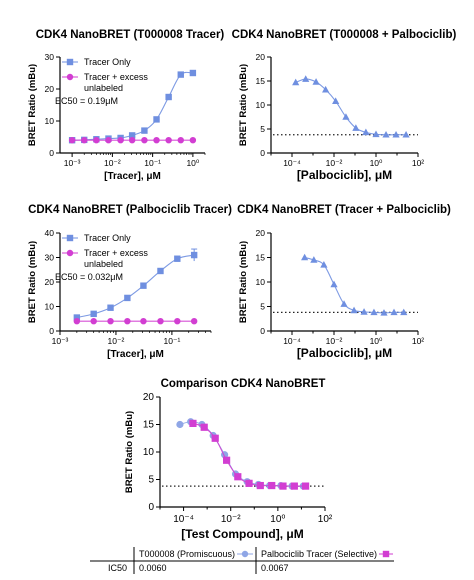 The width and height of the screenshot is (474, 580). What do you see at coordinates (153, 568) in the screenshot?
I see `table-value: 0.0060` at bounding box center [153, 568].